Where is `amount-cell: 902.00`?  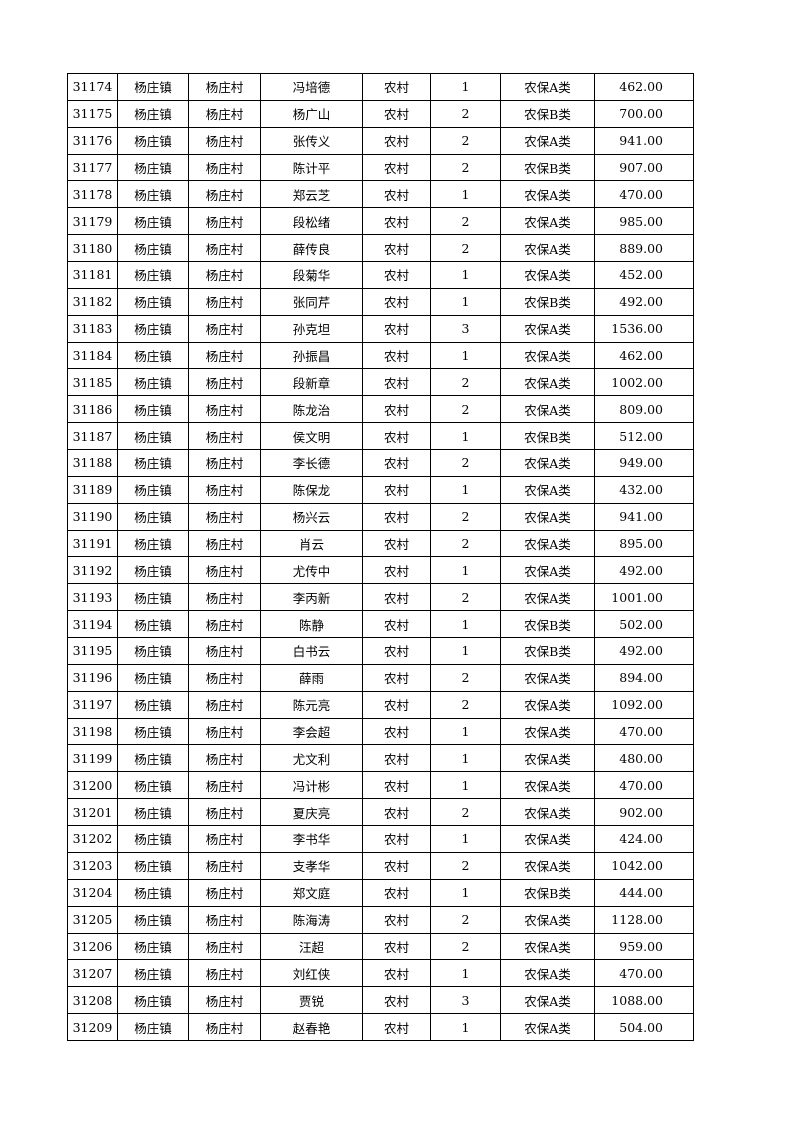
amount-cell: 902.00 is located at coordinates (644, 812).